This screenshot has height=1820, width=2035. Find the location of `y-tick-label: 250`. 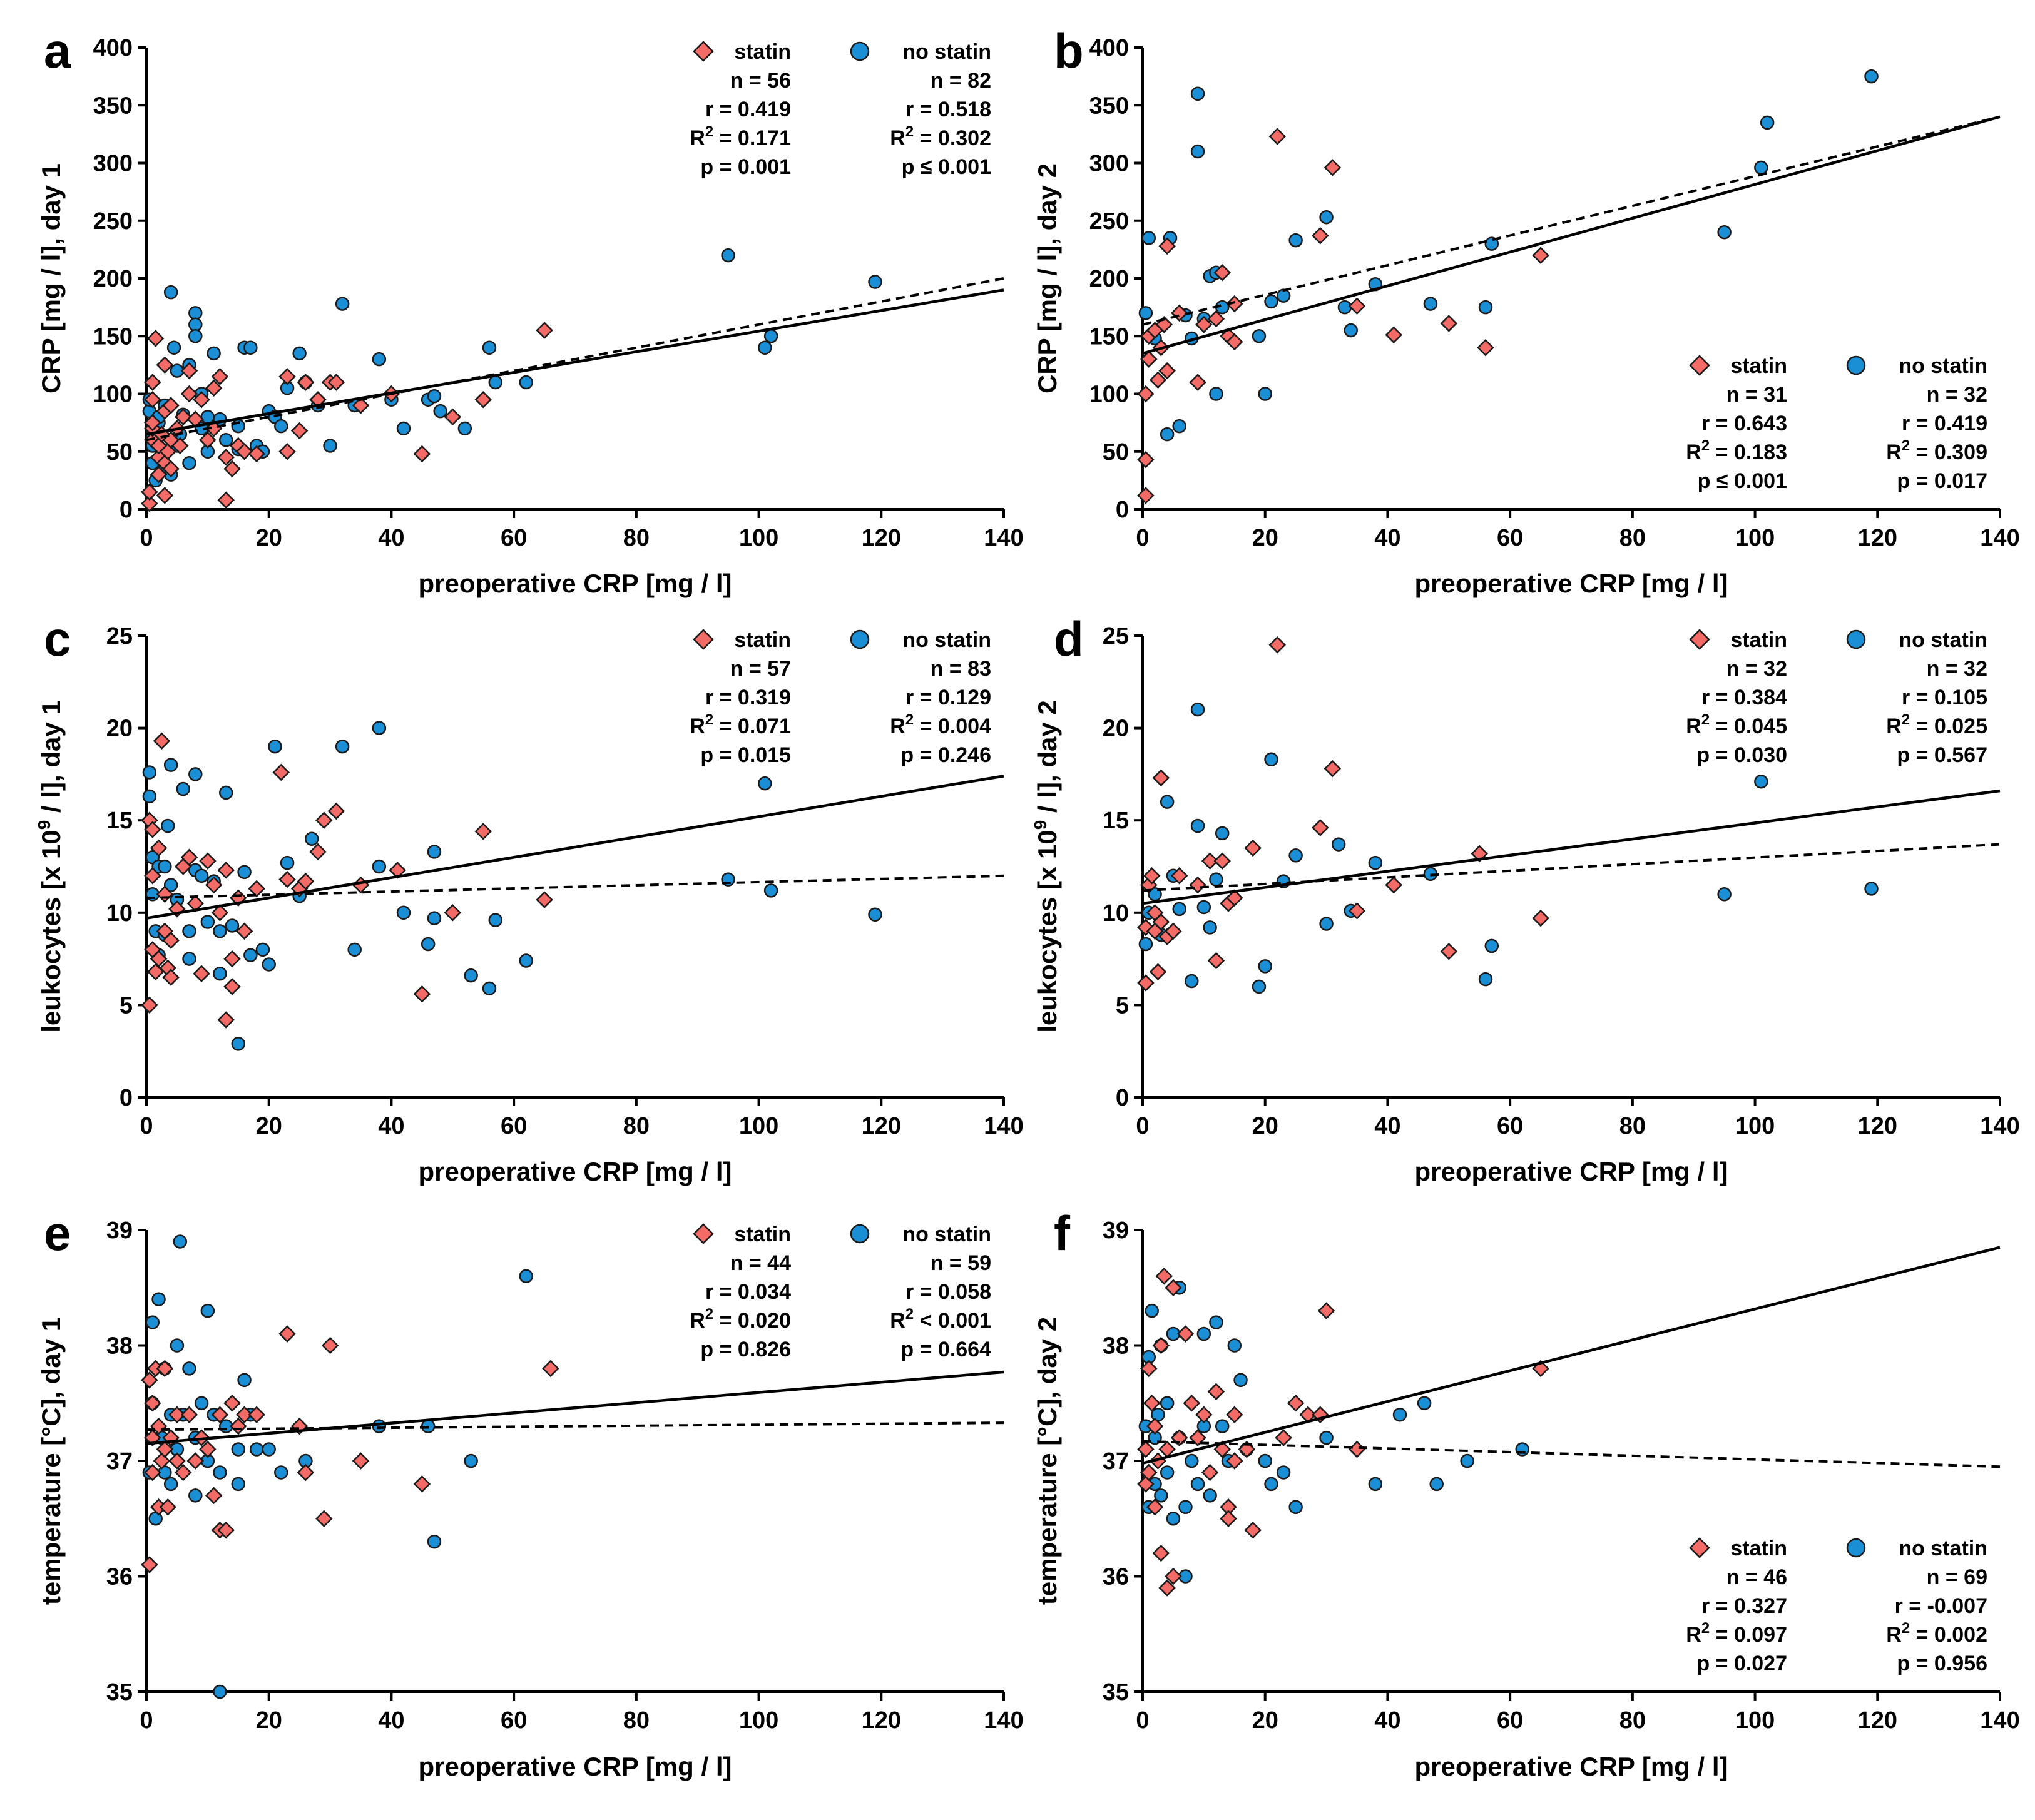

y-tick-label: 250 is located at coordinates (113, 221).